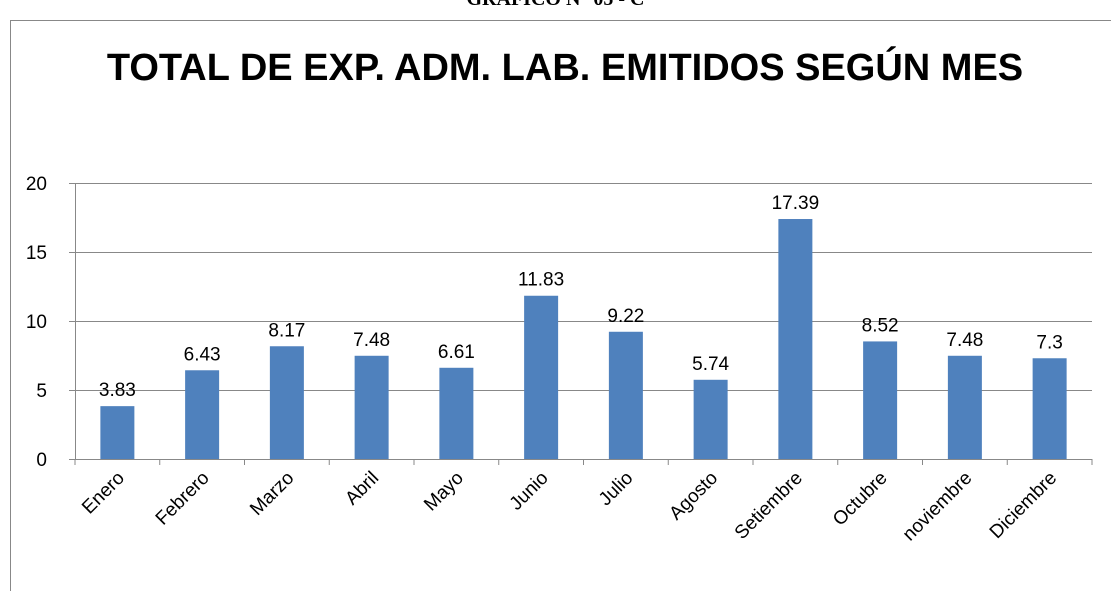 This screenshot has width=1111, height=591. I want to click on x-tick-label: noviembre, so click(938, 507).